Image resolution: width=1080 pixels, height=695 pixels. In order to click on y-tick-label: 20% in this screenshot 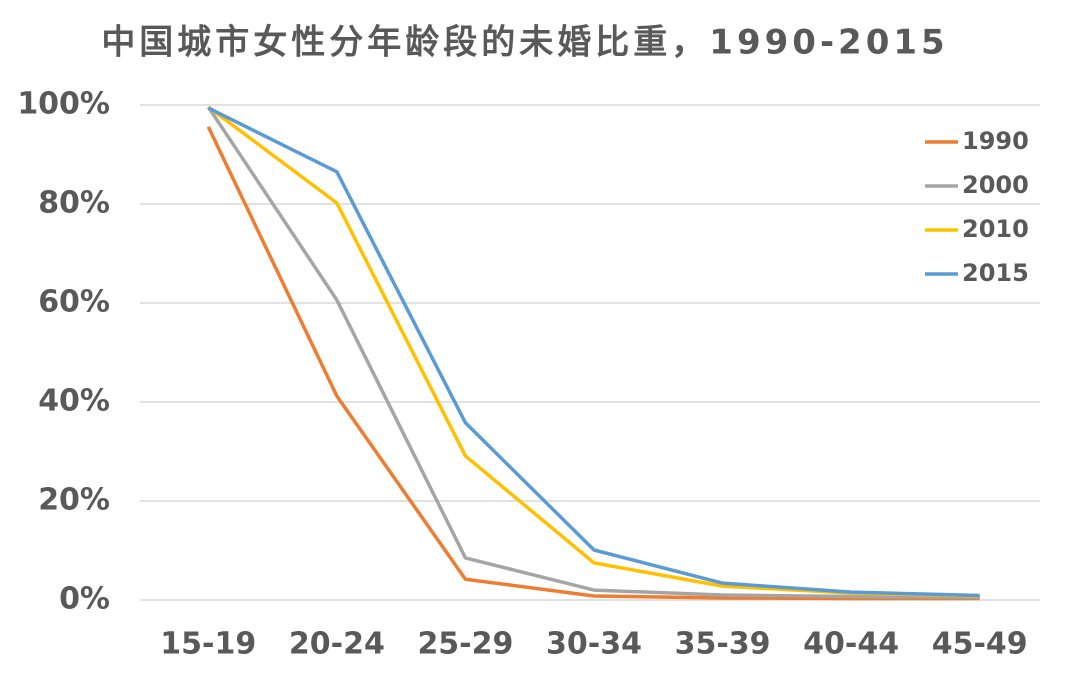, I will do `click(74, 500)`.